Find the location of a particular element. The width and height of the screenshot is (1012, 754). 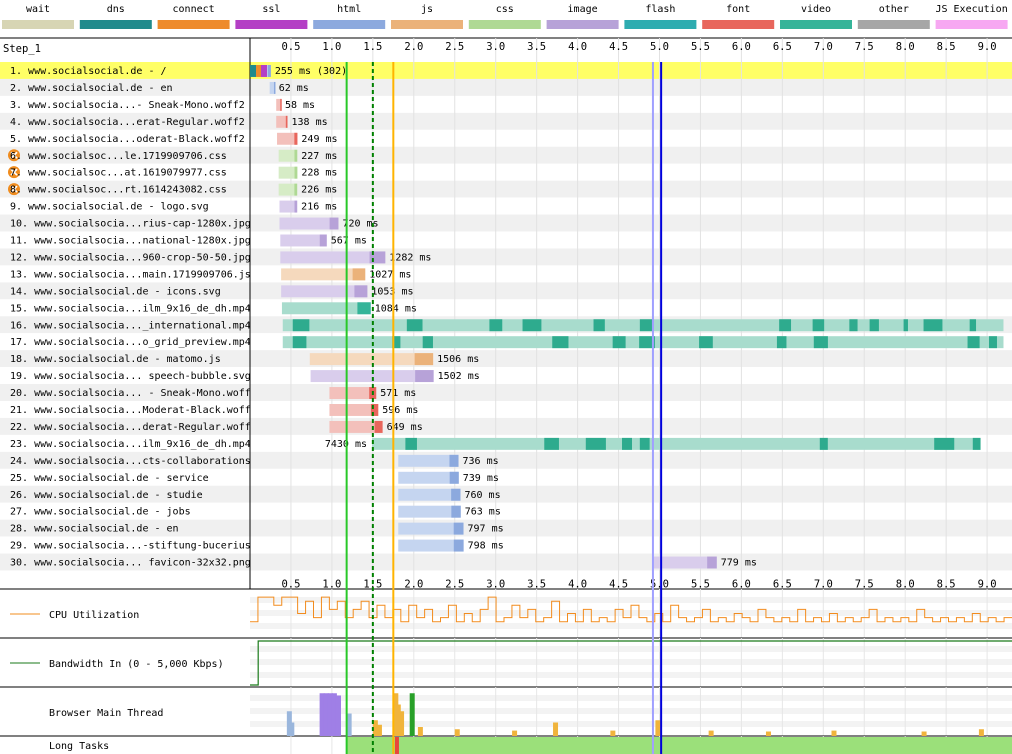

tick-label-top-3: 2.0 is located at coordinates (413, 47).